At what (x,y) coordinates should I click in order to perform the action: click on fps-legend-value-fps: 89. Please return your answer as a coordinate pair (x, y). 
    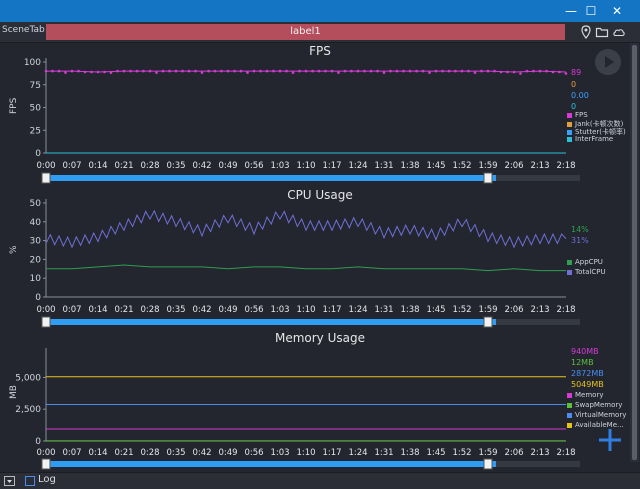
    Looking at the image, I should click on (576, 72).